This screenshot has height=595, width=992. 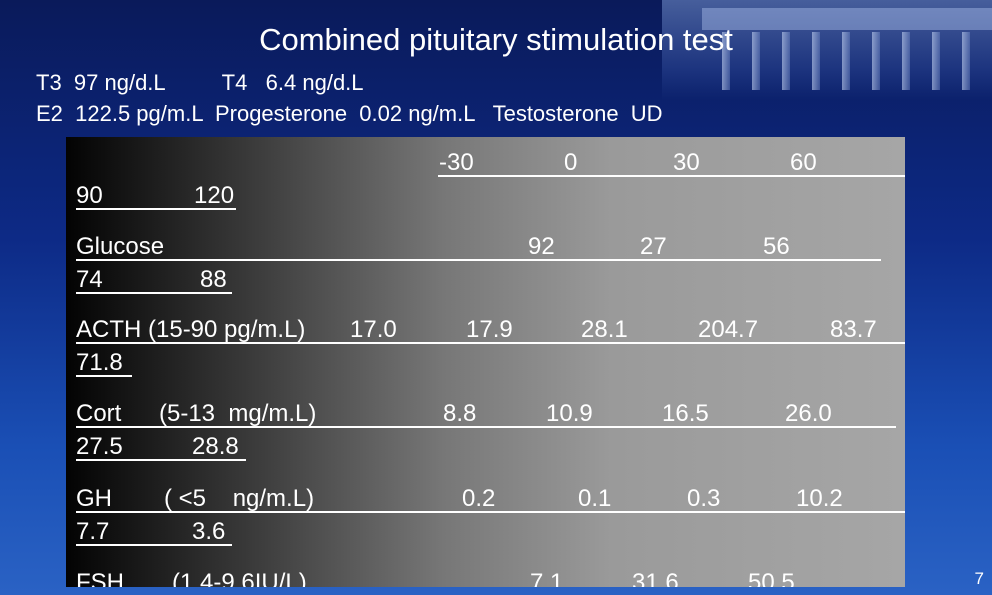 I want to click on cort-value: 26.0, so click(x=808, y=413).